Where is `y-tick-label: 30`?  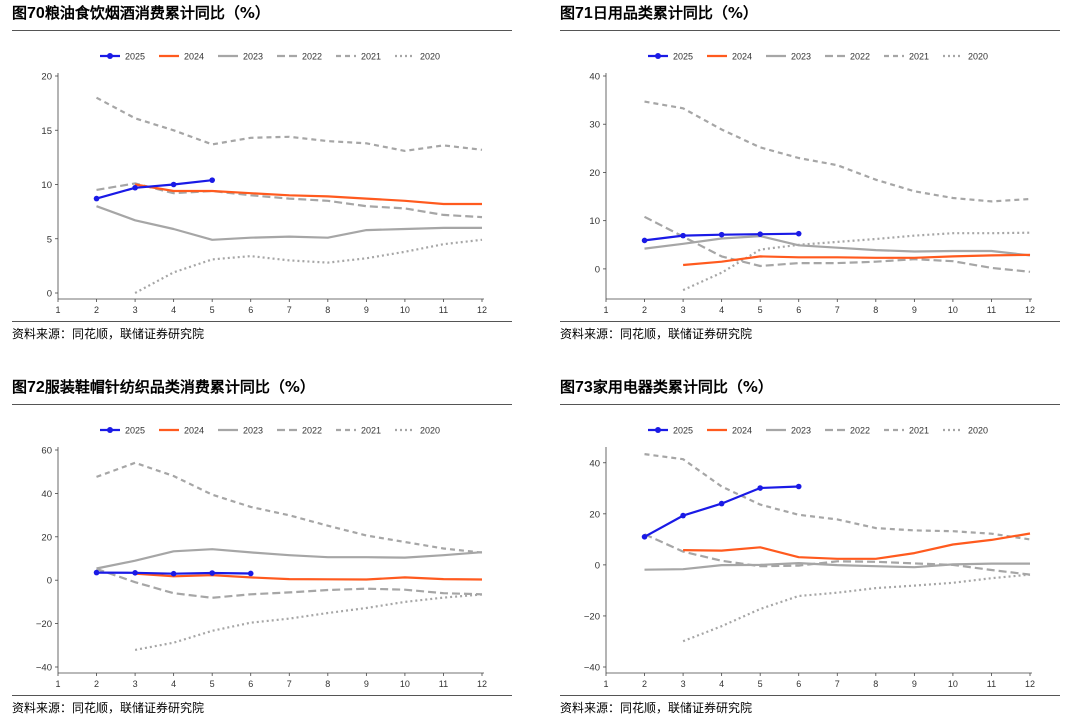
y-tick-label: 30 is located at coordinates (594, 125).